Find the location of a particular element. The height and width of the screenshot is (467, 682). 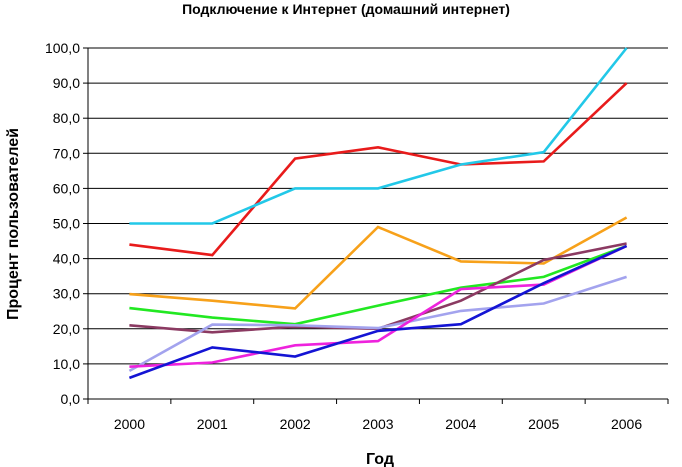

x-axis-title: Год is located at coordinates (380, 459).